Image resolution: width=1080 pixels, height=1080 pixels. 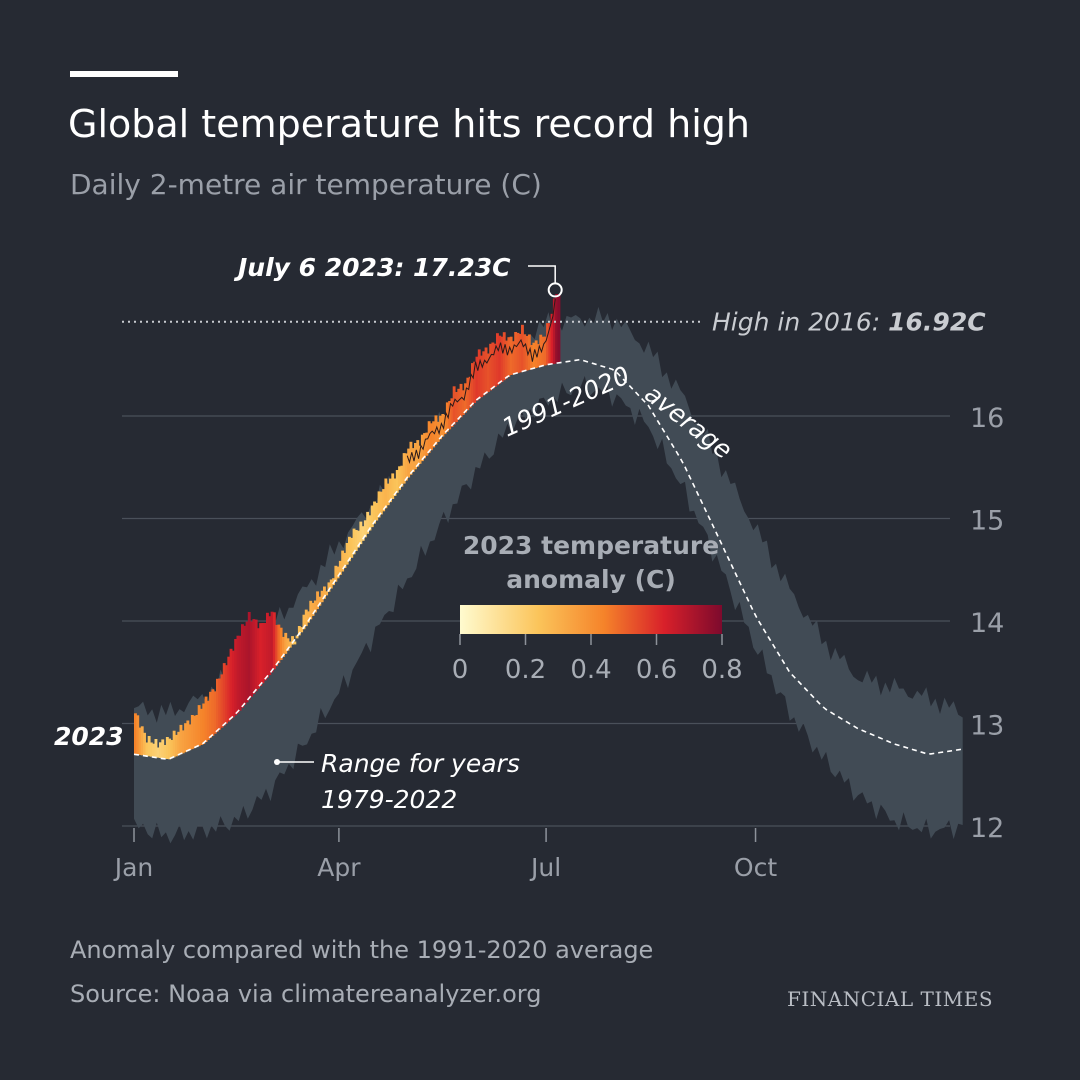 What do you see at coordinates (89, 736) in the screenshot?
I see `series-2023-label: 2023` at bounding box center [89, 736].